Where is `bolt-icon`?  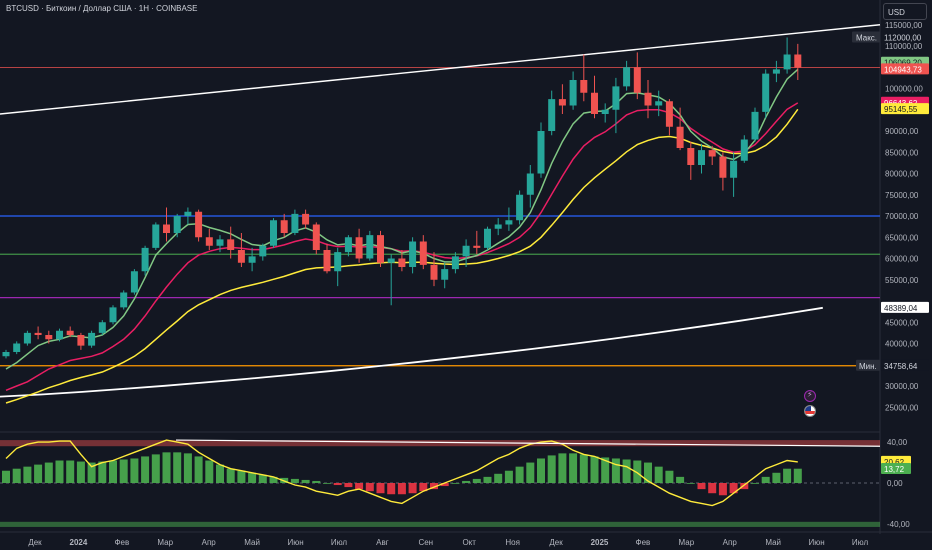
bolt-icon is located at coordinates (810, 396).